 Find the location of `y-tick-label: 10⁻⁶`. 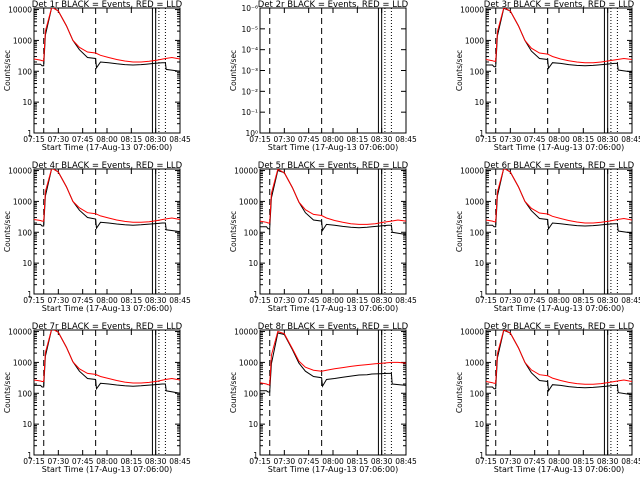

y-tick-label: 10⁻⁶ is located at coordinates (249, 8).